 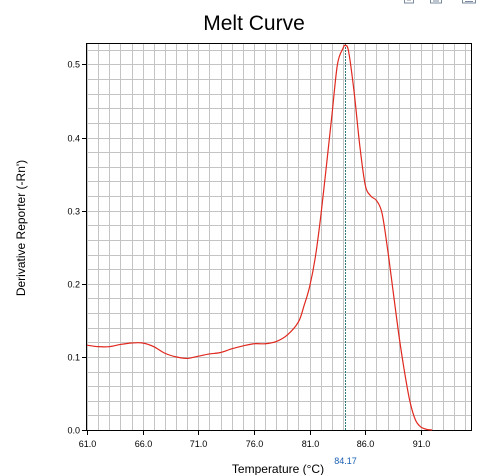 What do you see at coordinates (366, 444) in the screenshot?
I see `x-tick-label: 86.0` at bounding box center [366, 444].